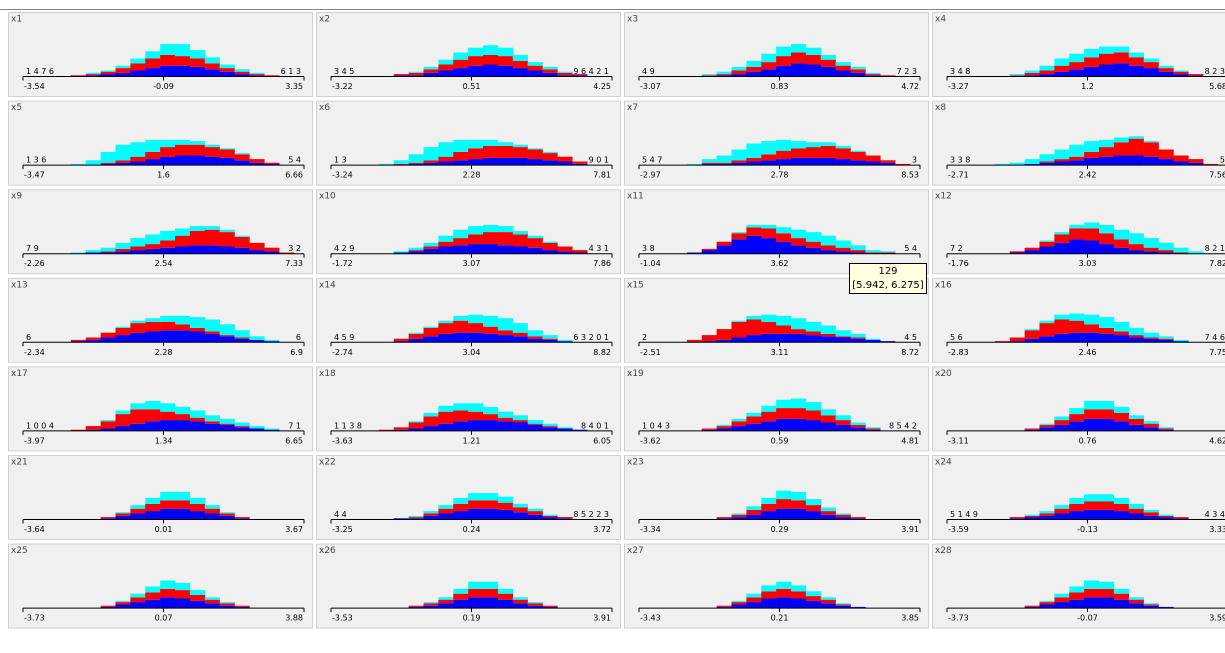  Describe the element at coordinates (294, 618) in the screenshot. I see `axis-max-label: 3.88` at that location.